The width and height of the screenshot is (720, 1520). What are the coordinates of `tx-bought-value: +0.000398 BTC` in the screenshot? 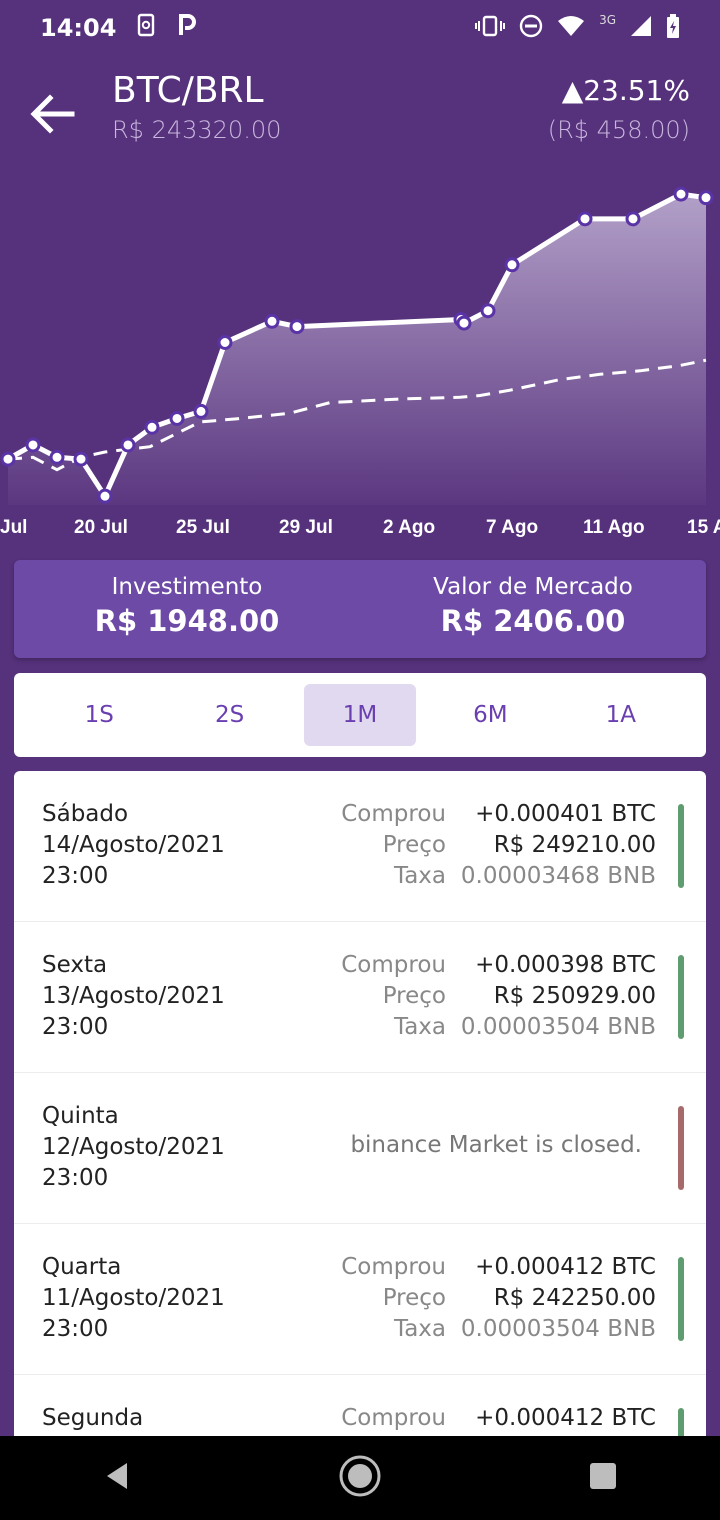 It's located at (565, 965).